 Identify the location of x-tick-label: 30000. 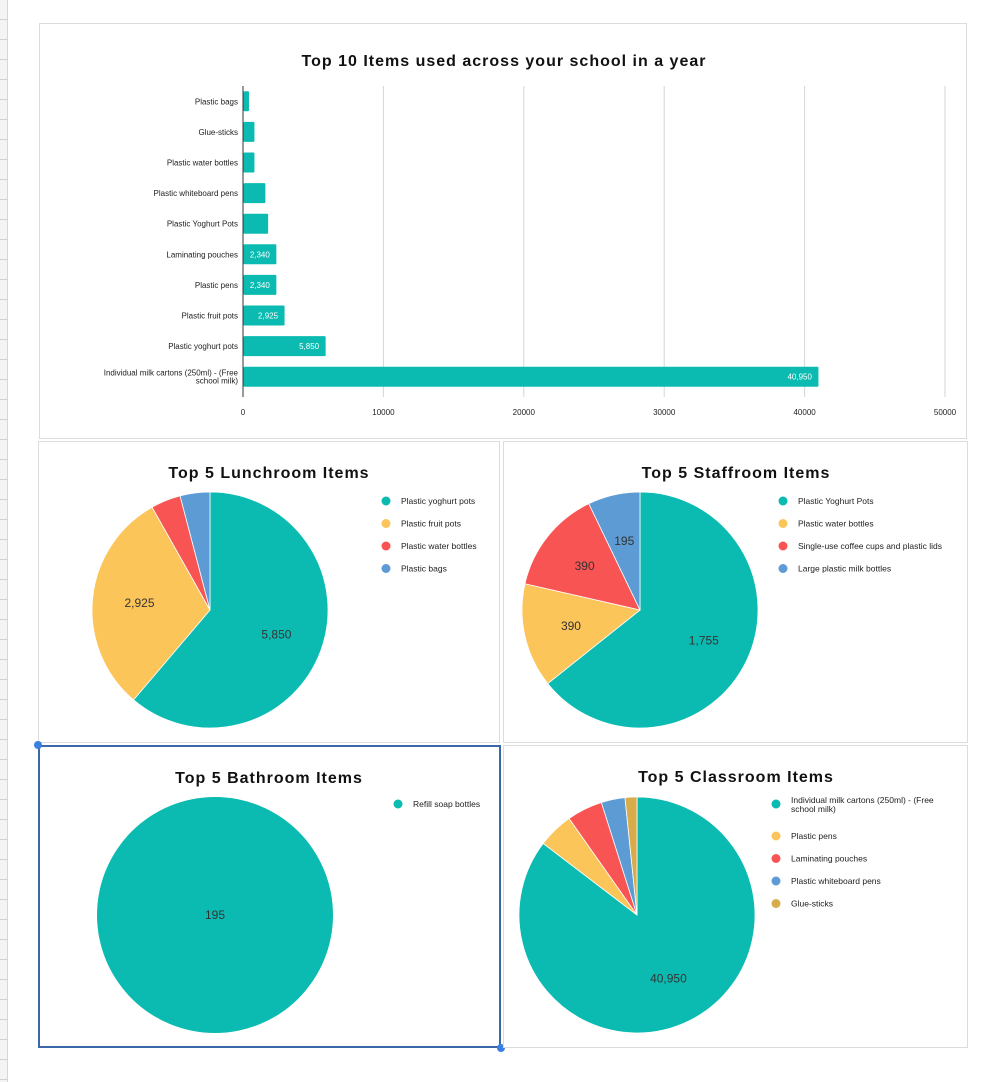
(664, 412).